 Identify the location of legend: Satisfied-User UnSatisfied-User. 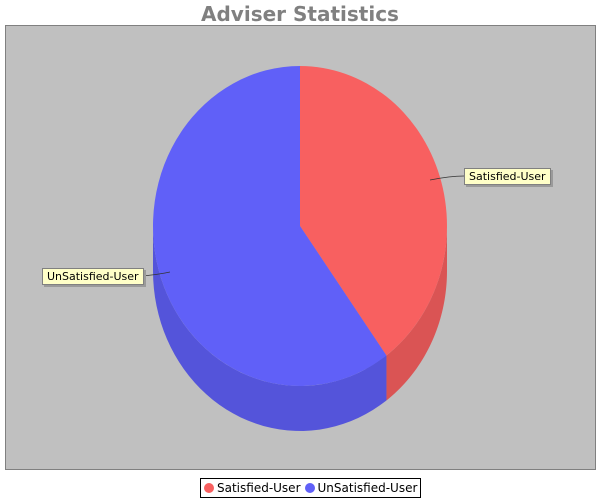
(311, 488).